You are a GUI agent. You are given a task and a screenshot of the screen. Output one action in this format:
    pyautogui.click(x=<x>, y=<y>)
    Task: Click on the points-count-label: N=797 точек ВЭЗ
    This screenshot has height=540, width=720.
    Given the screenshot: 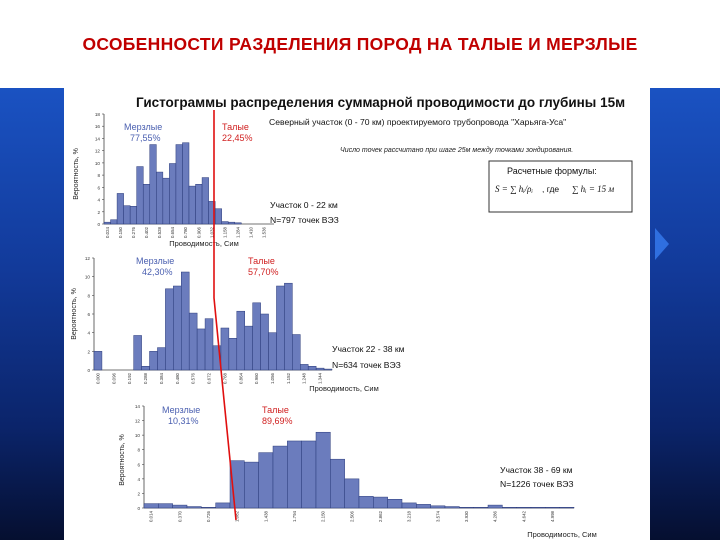 What is the action you would take?
    pyautogui.click(x=304, y=220)
    